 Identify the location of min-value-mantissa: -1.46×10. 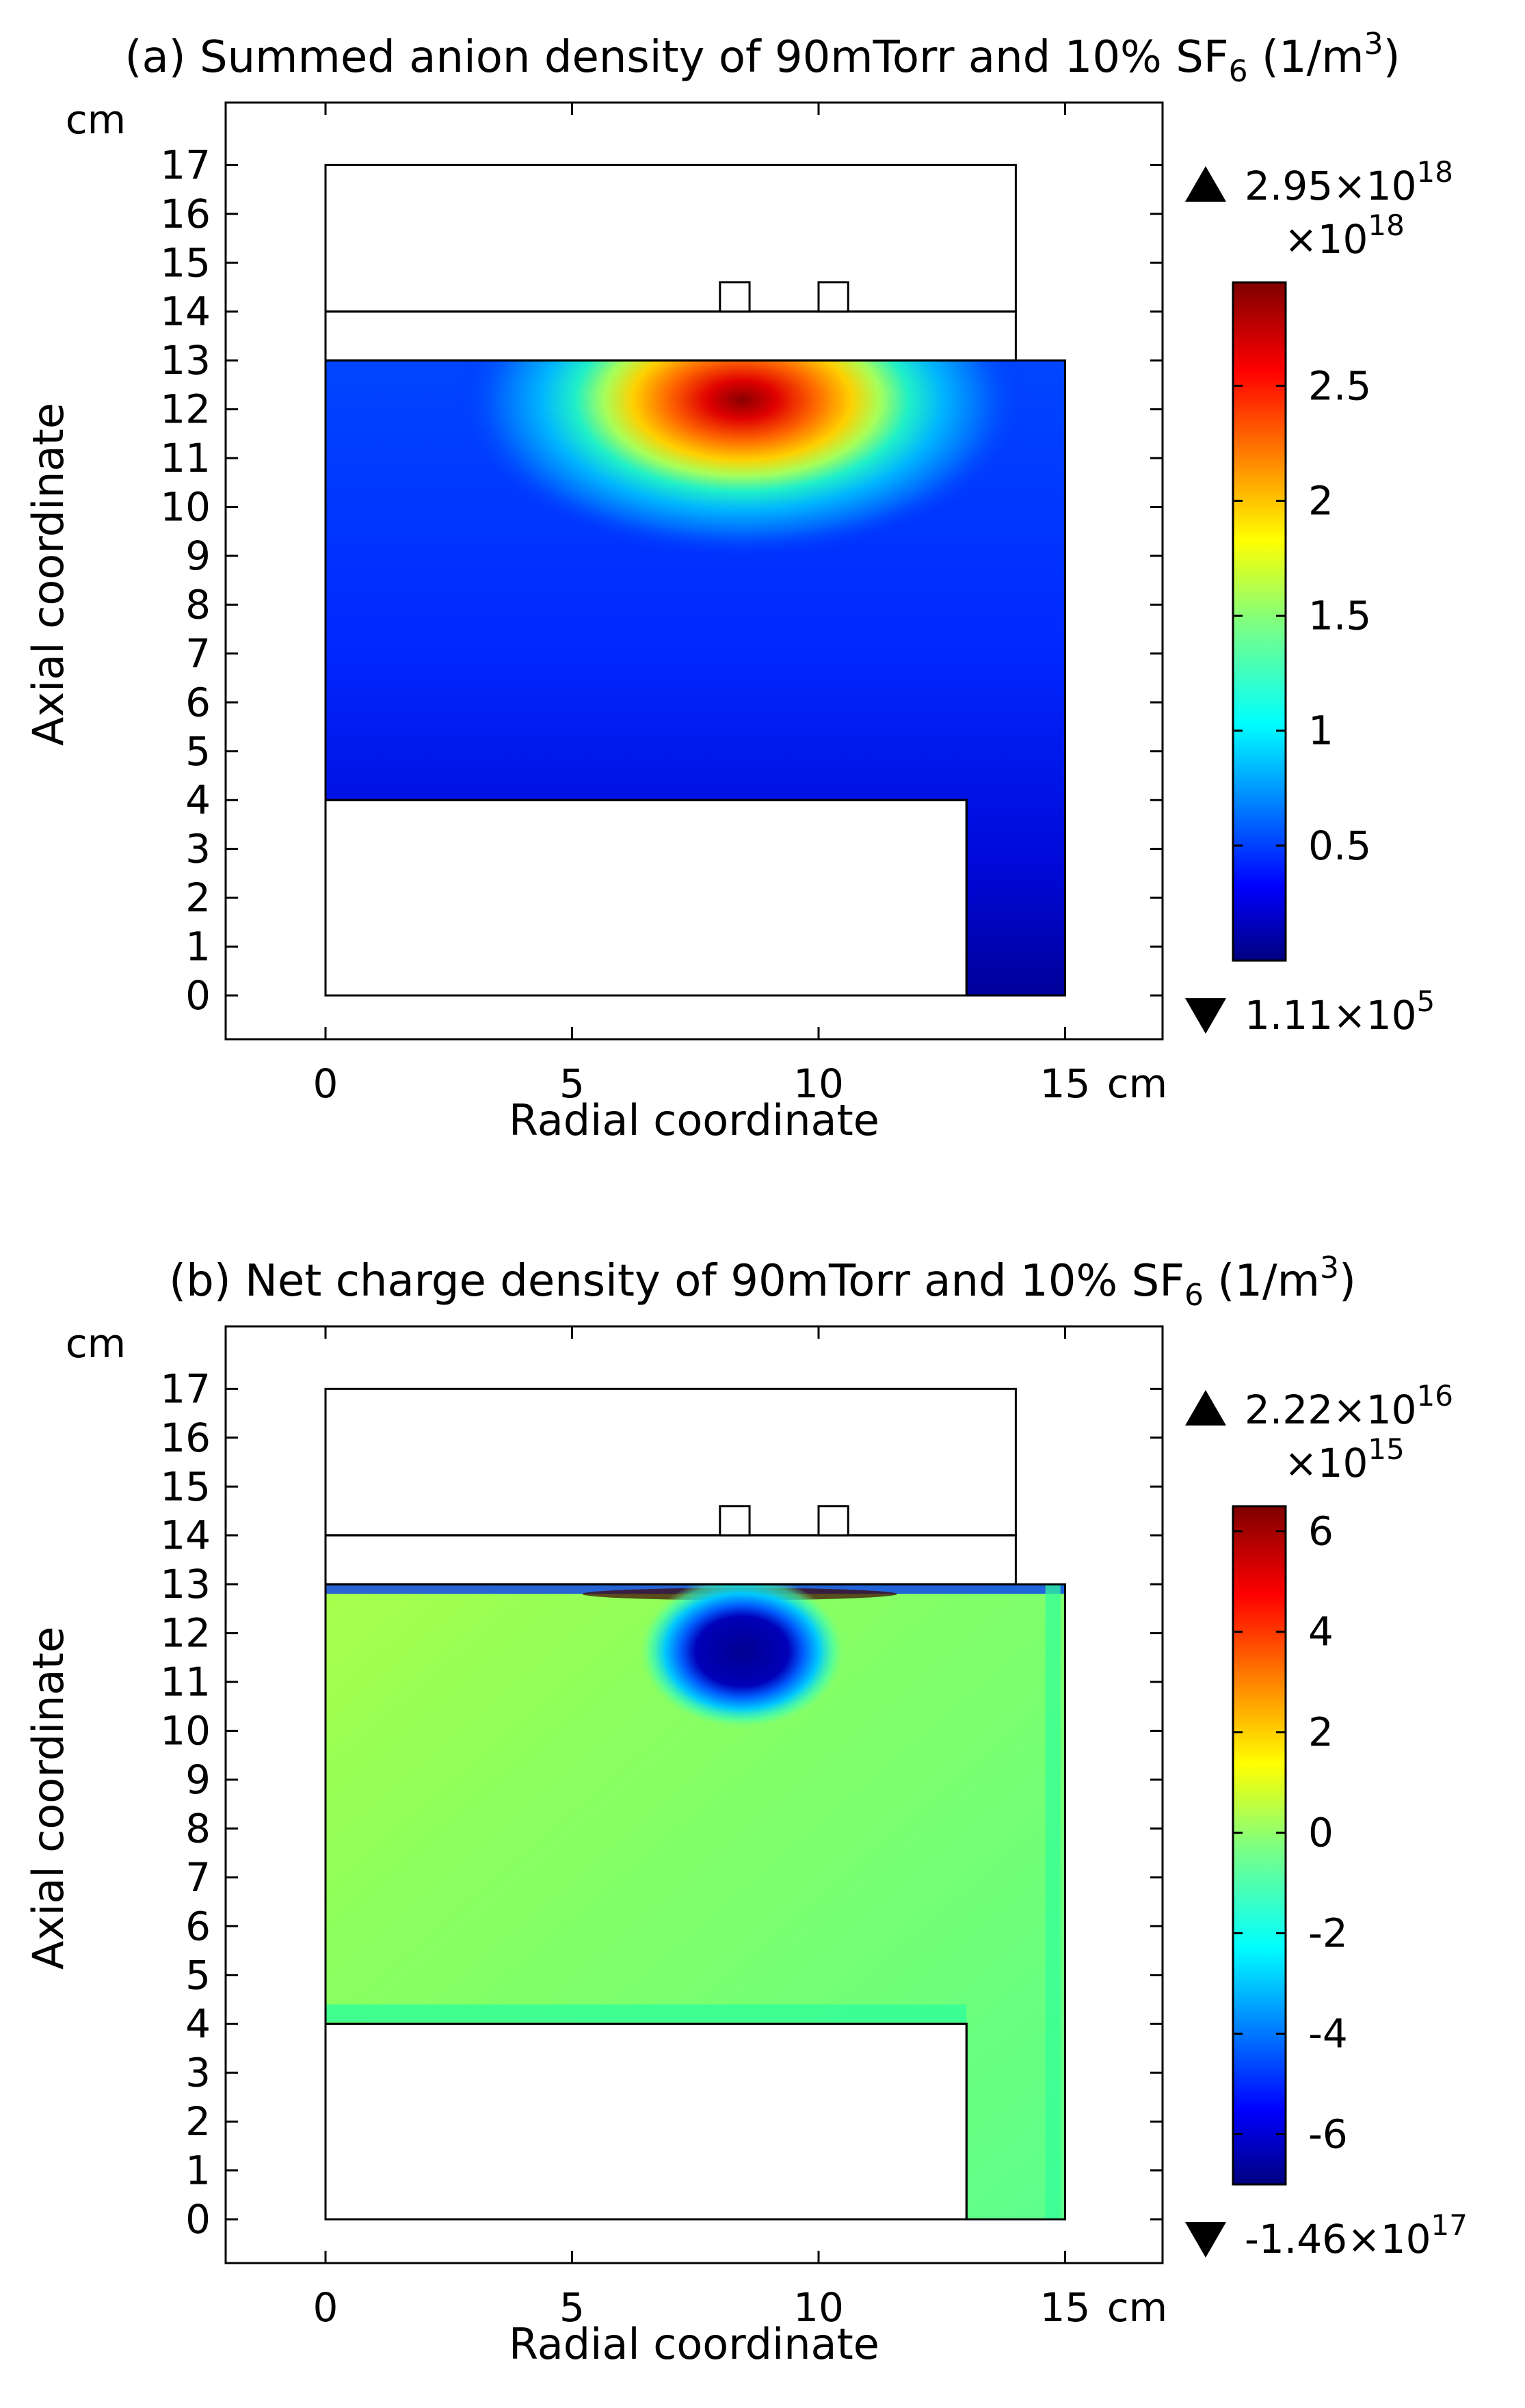
(1338, 2239).